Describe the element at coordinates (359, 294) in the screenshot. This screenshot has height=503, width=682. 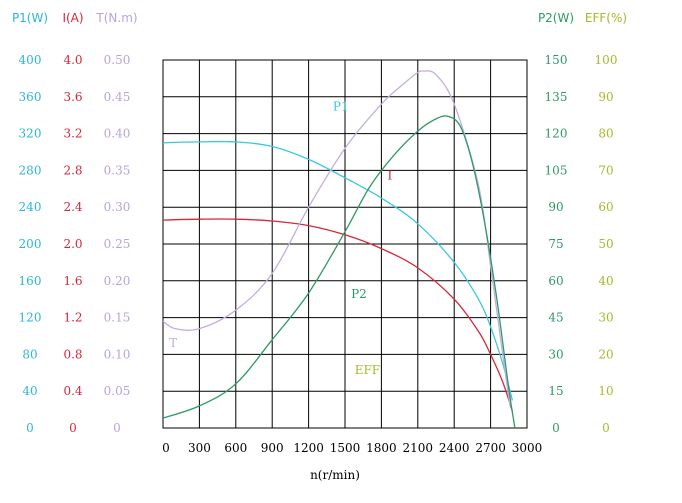
I see `curve-label-p2: P2` at that location.